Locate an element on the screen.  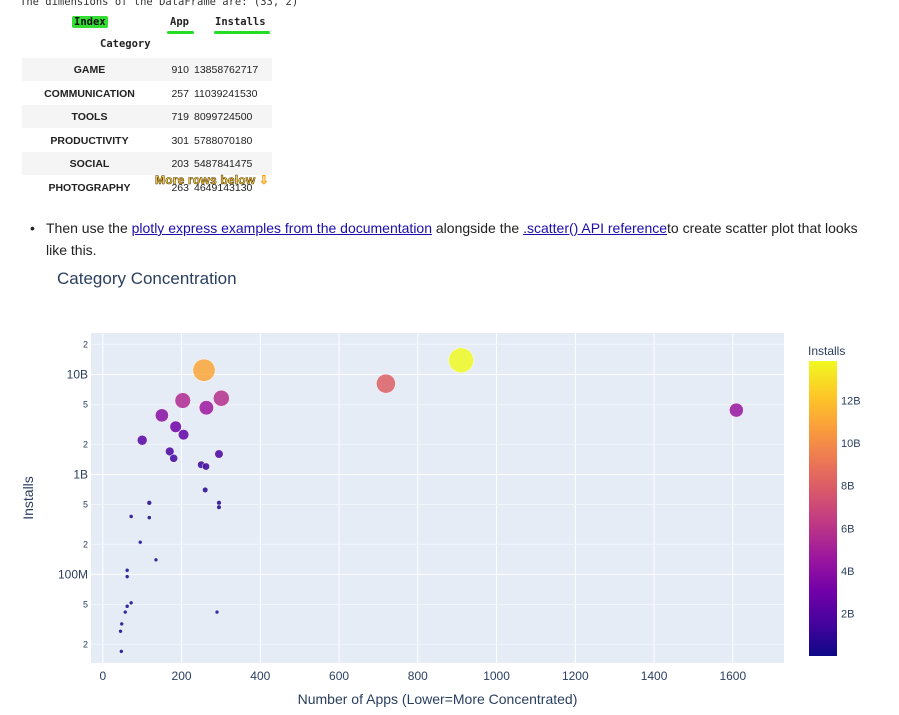
row-installs: 5487841475 is located at coordinates (223, 164).